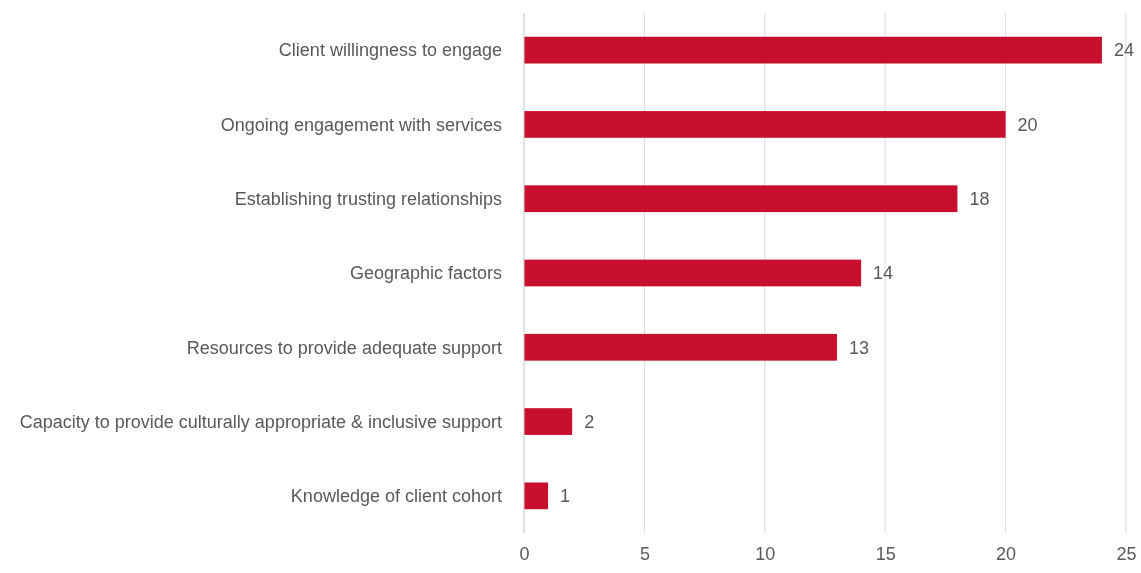 Image resolution: width=1141 pixels, height=573 pixels. Describe the element at coordinates (565, 496) in the screenshot. I see `data-label: 1` at that location.